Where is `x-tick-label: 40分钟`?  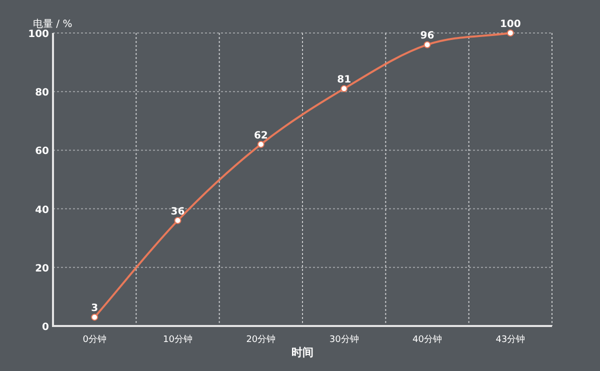
x-tick-label: 40分钟 is located at coordinates (427, 339).